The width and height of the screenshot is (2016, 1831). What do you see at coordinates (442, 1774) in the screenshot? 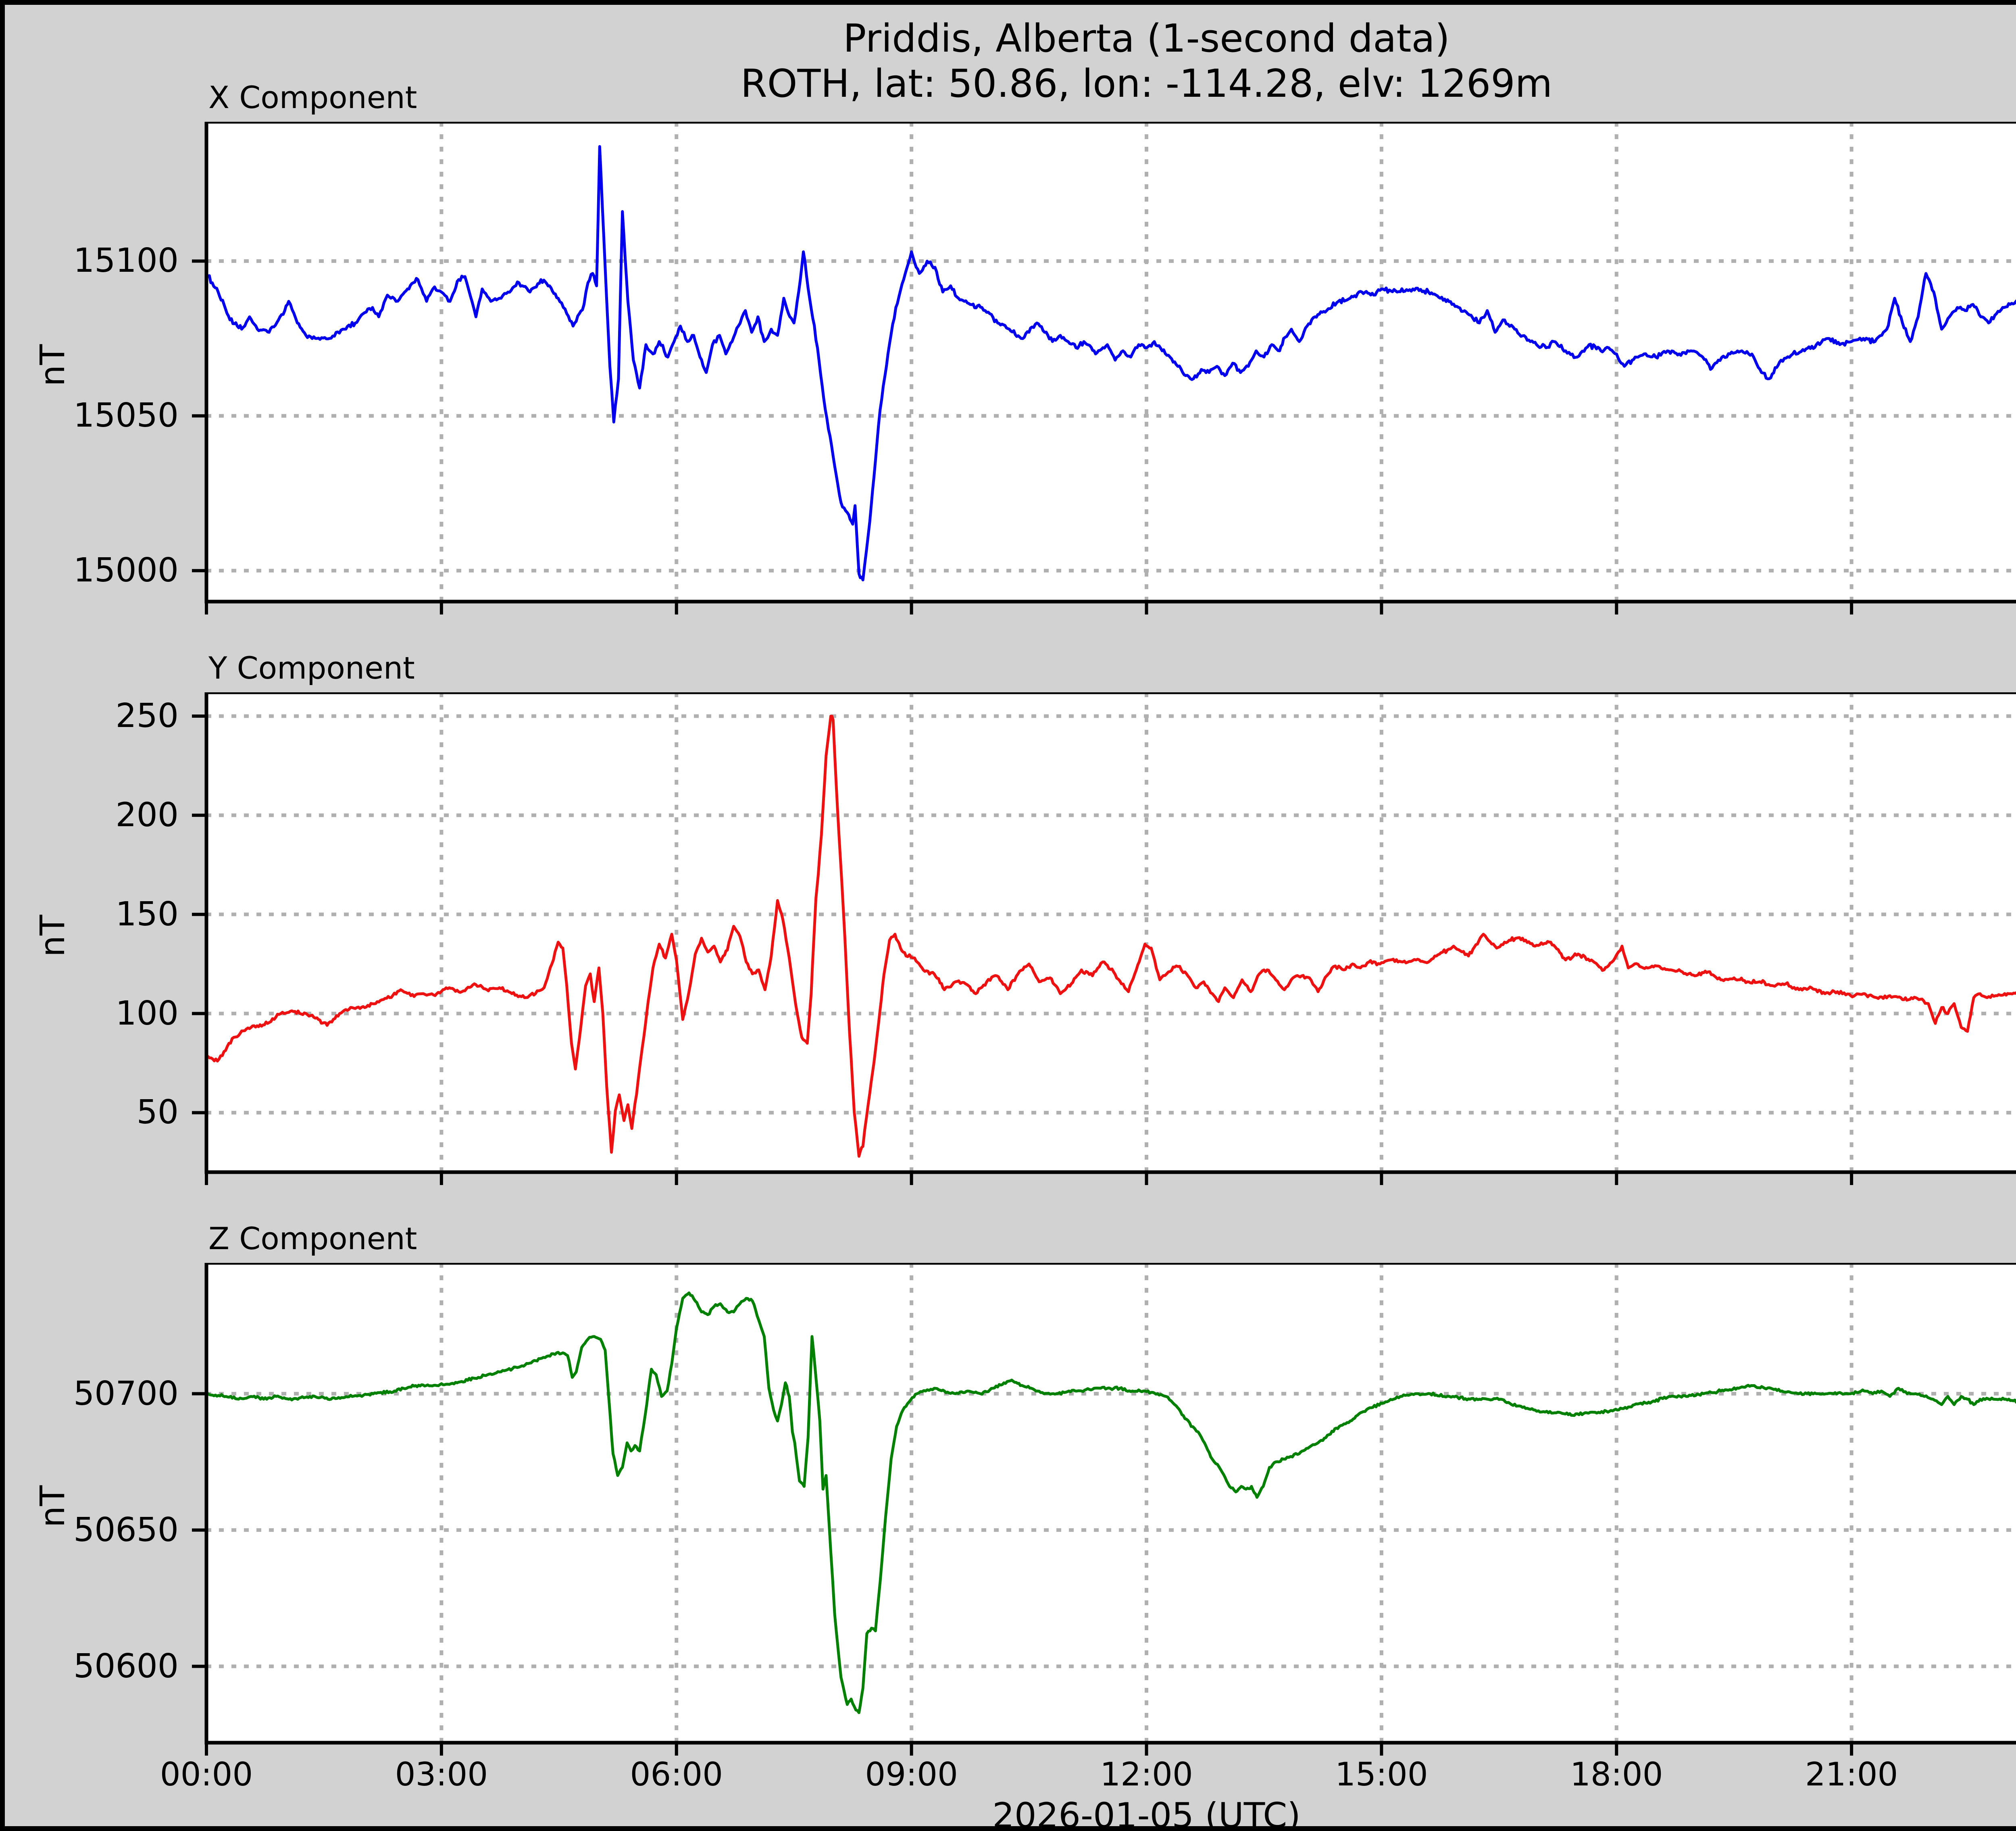
I see `x-tick-label: 03:00` at bounding box center [442, 1774].